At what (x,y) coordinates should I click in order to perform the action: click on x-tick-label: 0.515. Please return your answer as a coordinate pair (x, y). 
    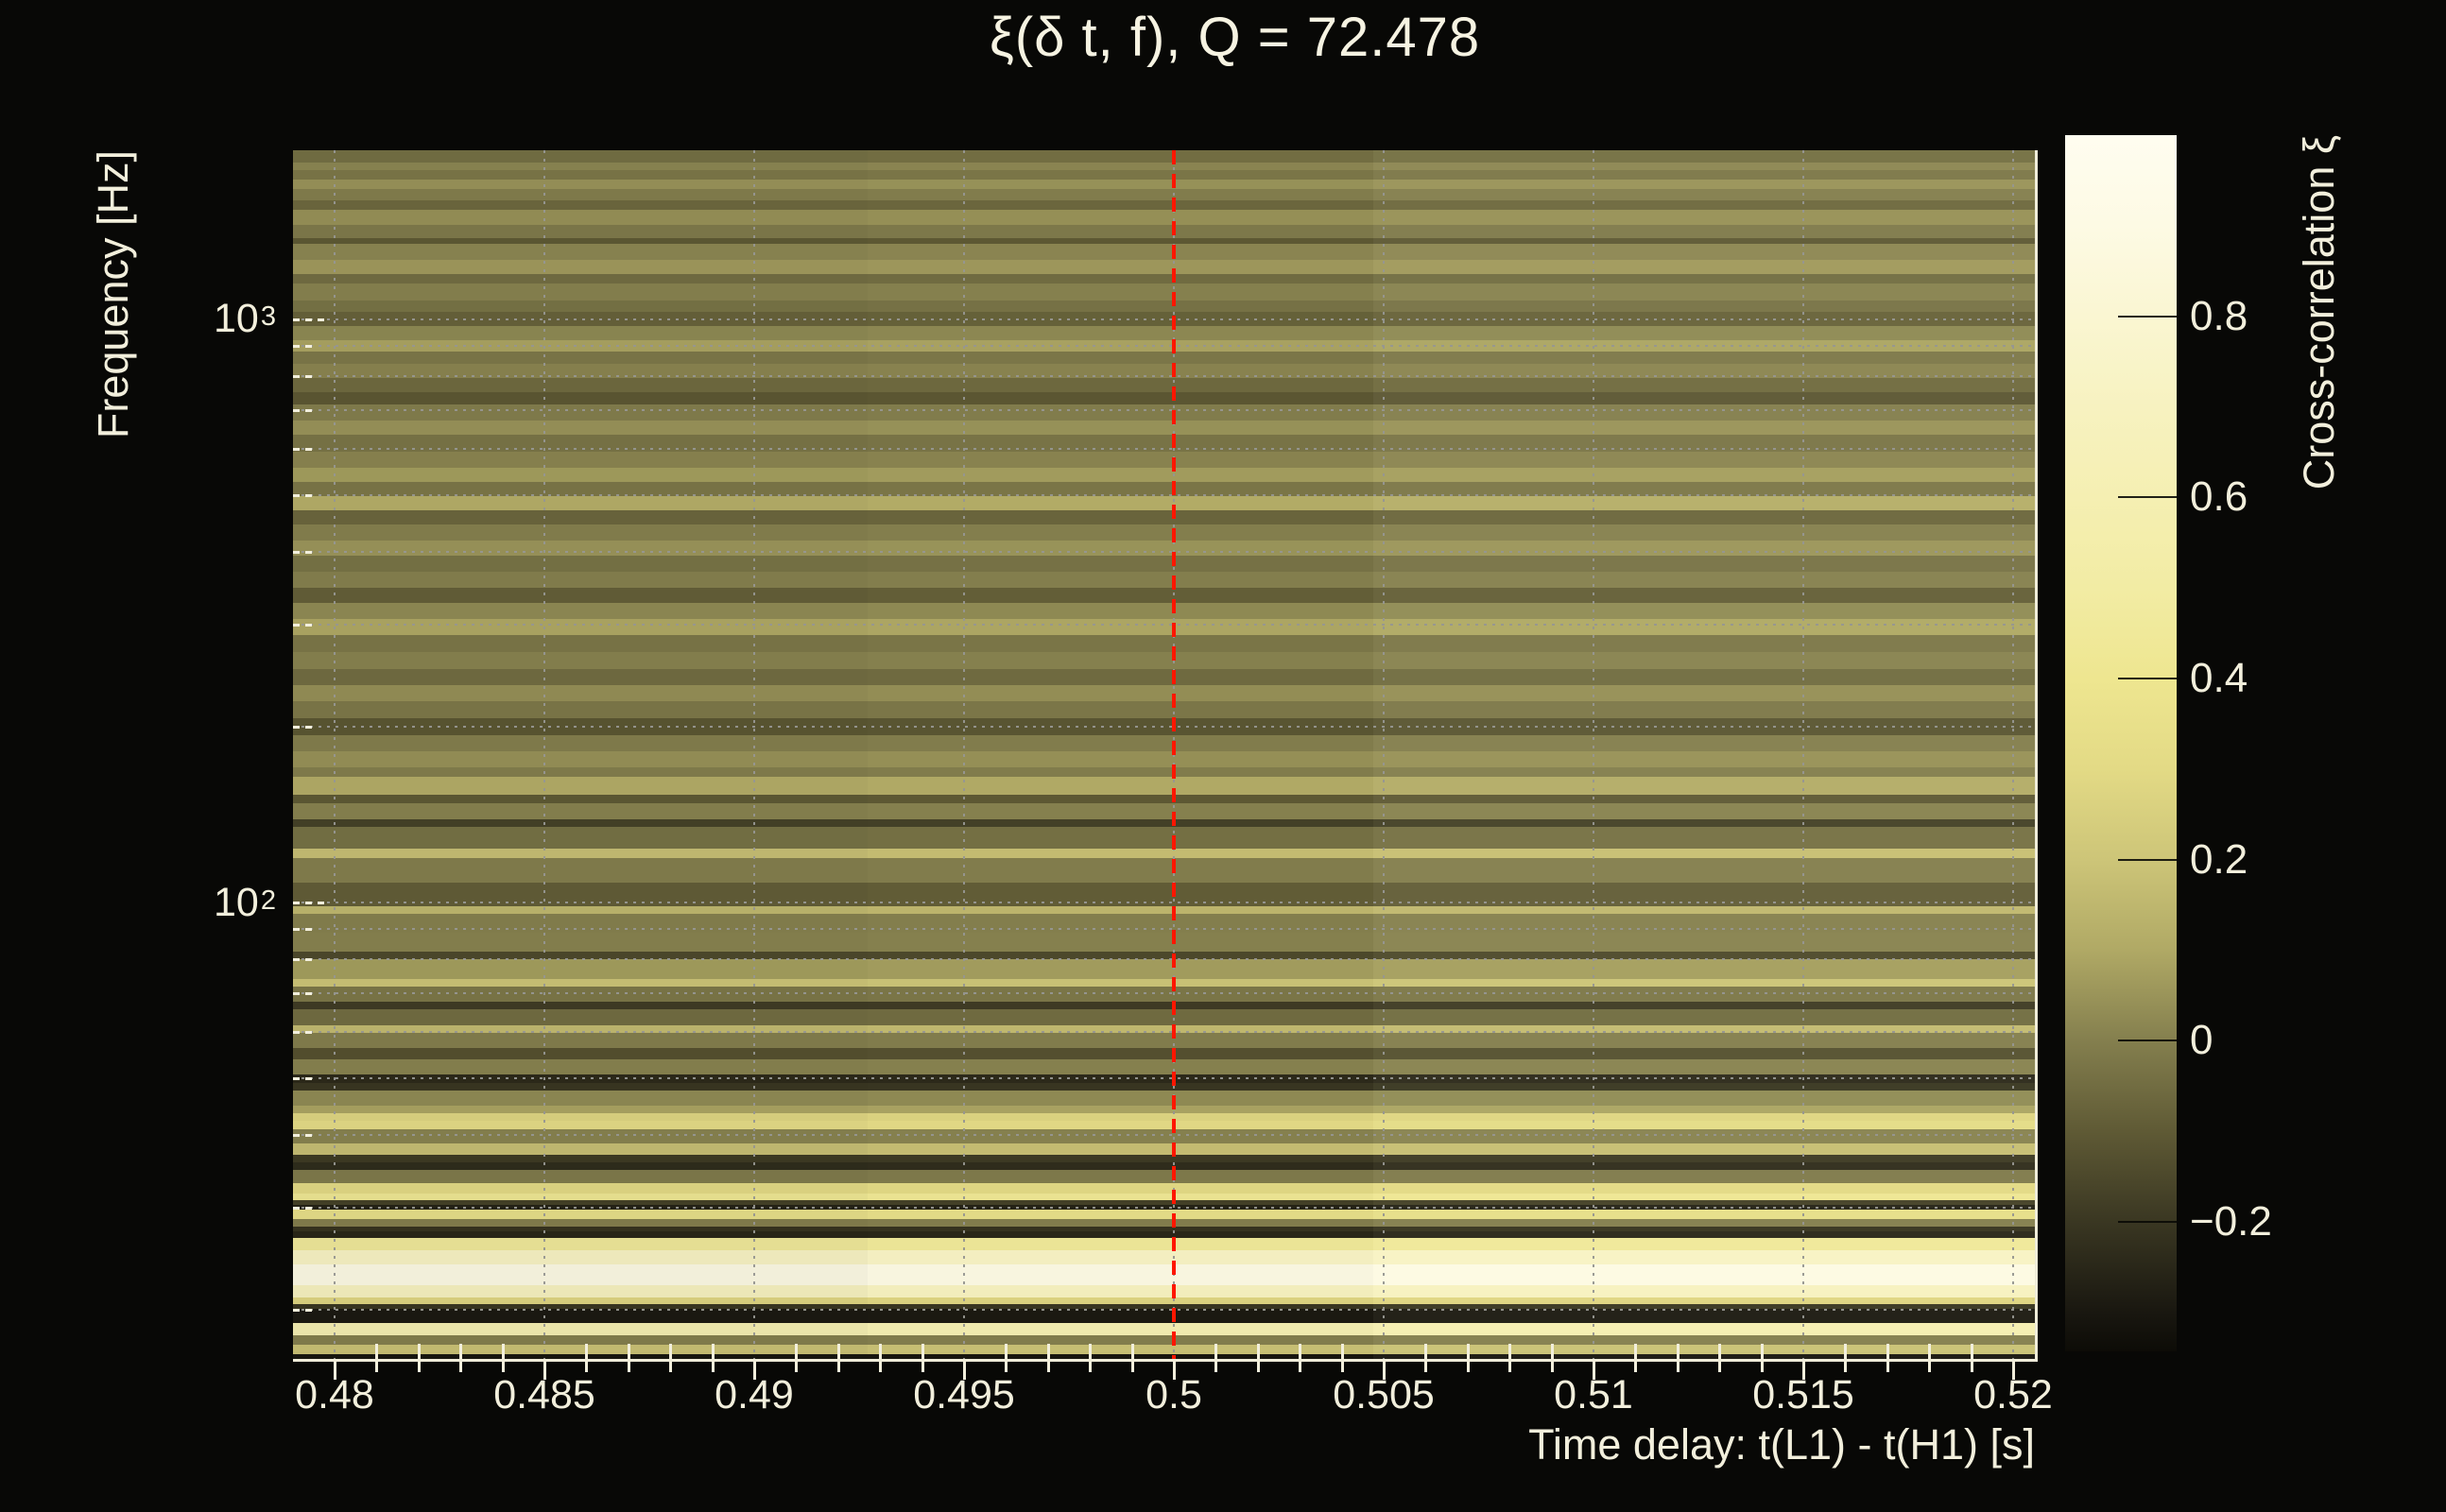
    Looking at the image, I should click on (1803, 1395).